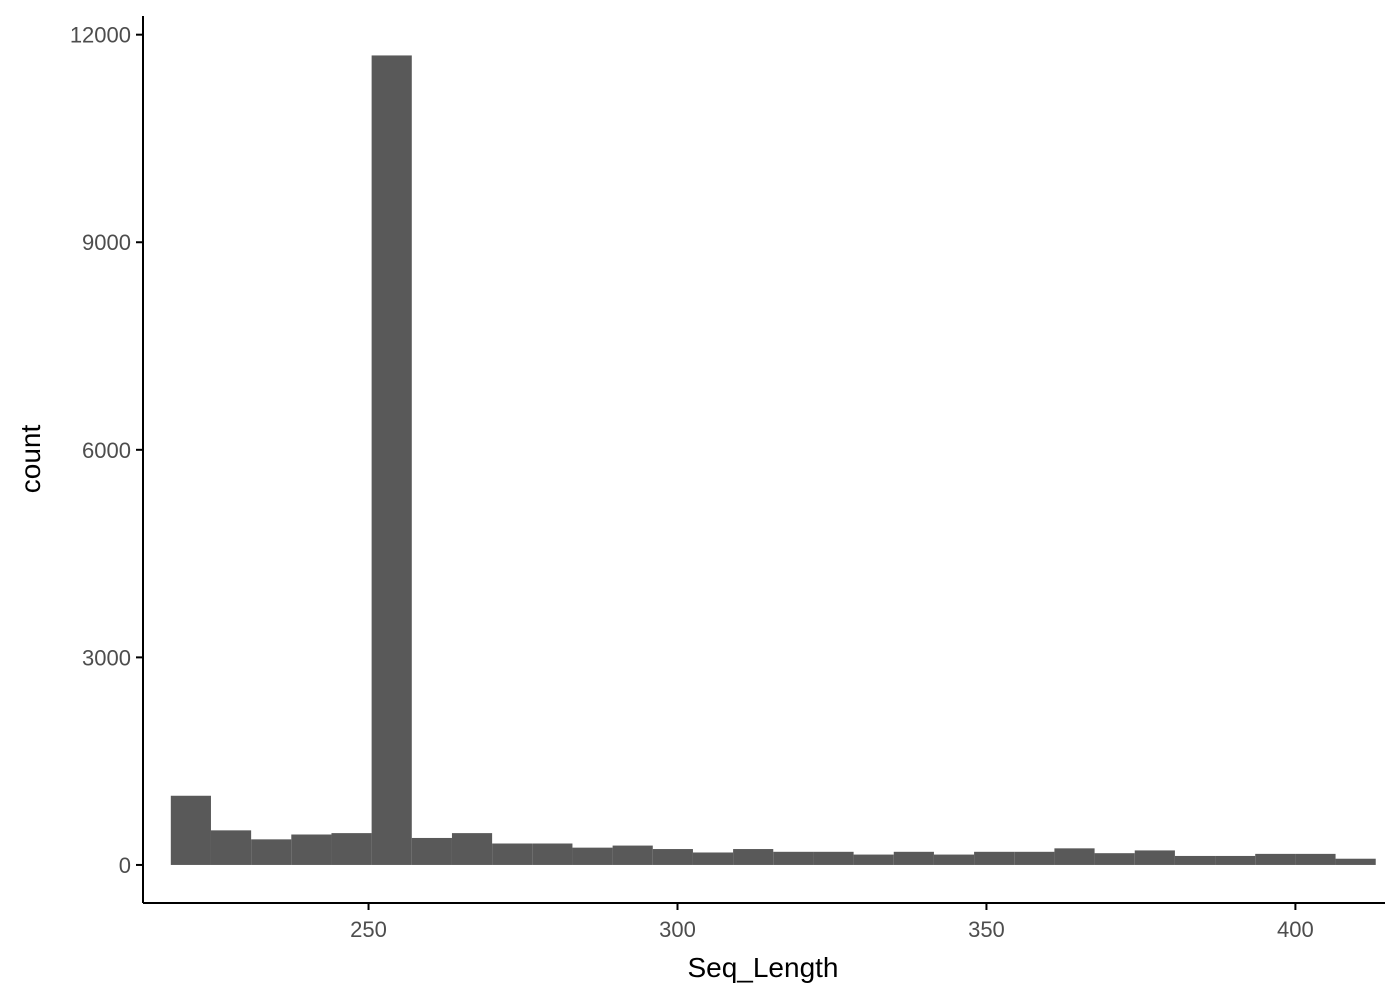 Image resolution: width=1400 pixels, height=1000 pixels. I want to click on y-tick-label: 9000, so click(106, 242).